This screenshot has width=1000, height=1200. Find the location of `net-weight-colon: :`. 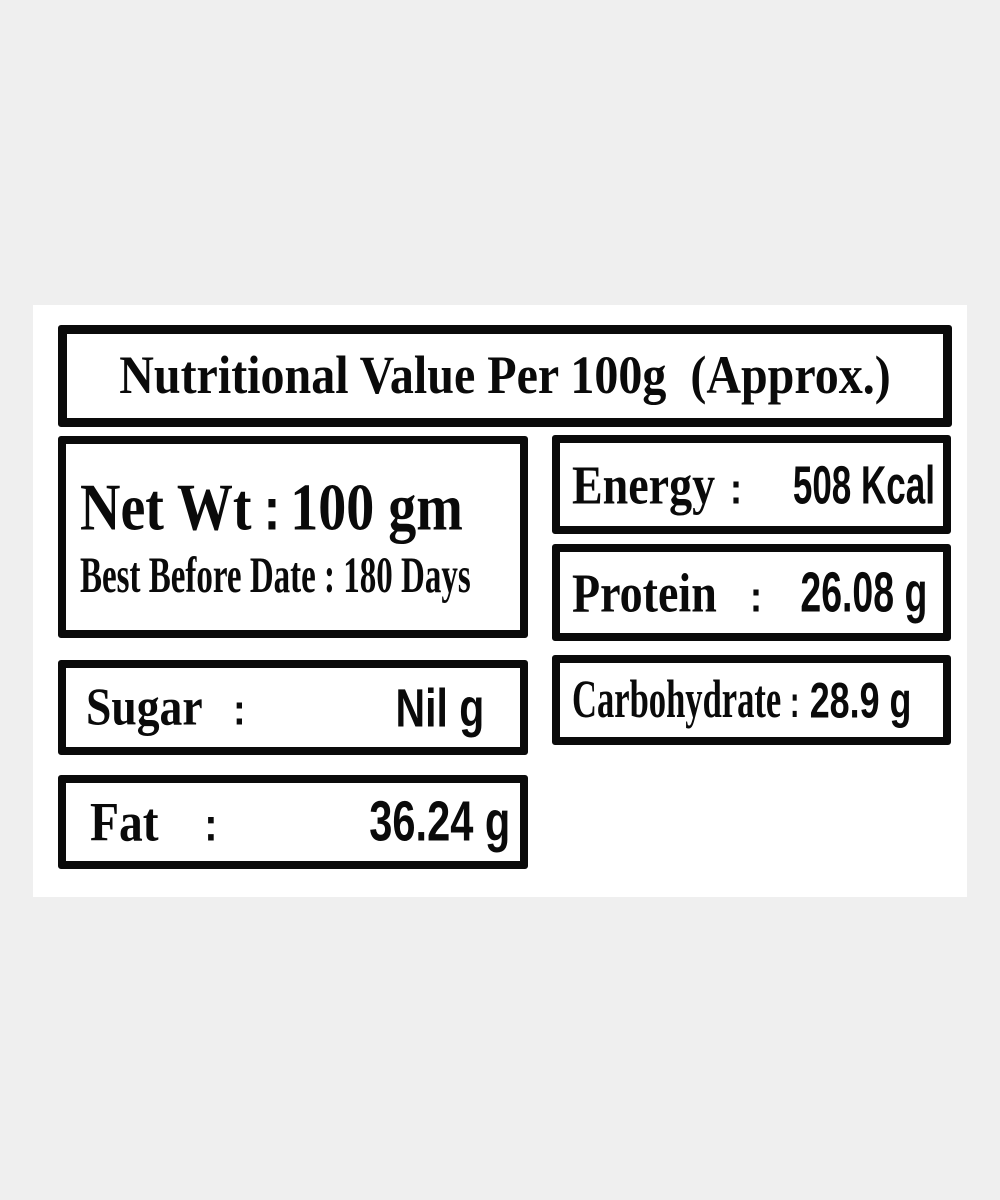

net-weight-colon: : is located at coordinates (272, 509).